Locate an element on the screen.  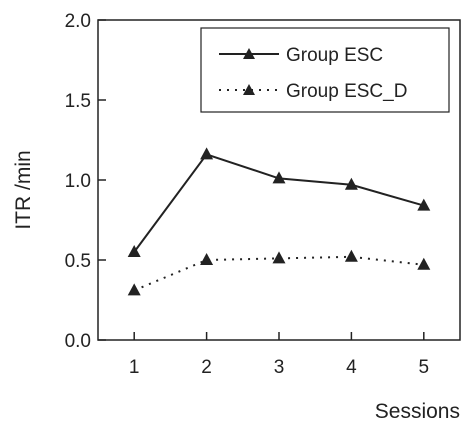
legend-label-group-esc: Group ESC is located at coordinates (334, 55).